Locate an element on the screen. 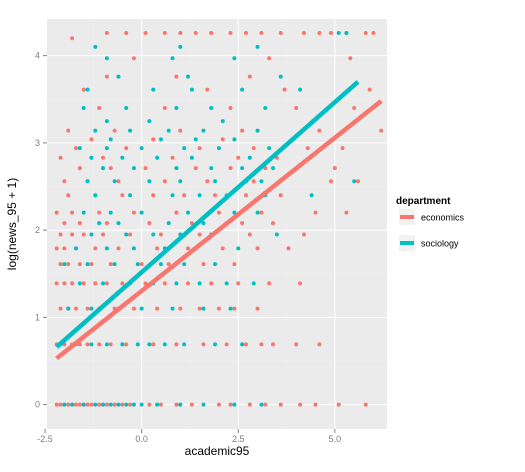 The height and width of the screenshot is (472, 525). legend: department economics sociology is located at coordinates (430, 223).